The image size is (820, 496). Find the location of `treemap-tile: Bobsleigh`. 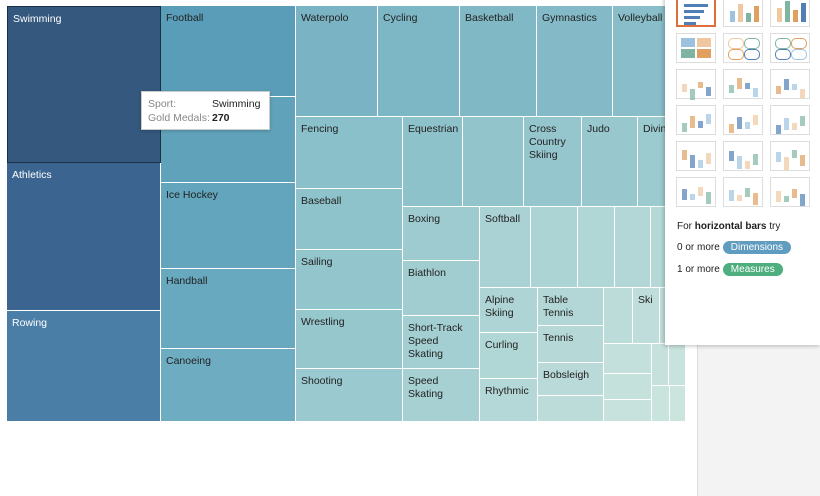

treemap-tile: Bobsleigh is located at coordinates (571, 379).